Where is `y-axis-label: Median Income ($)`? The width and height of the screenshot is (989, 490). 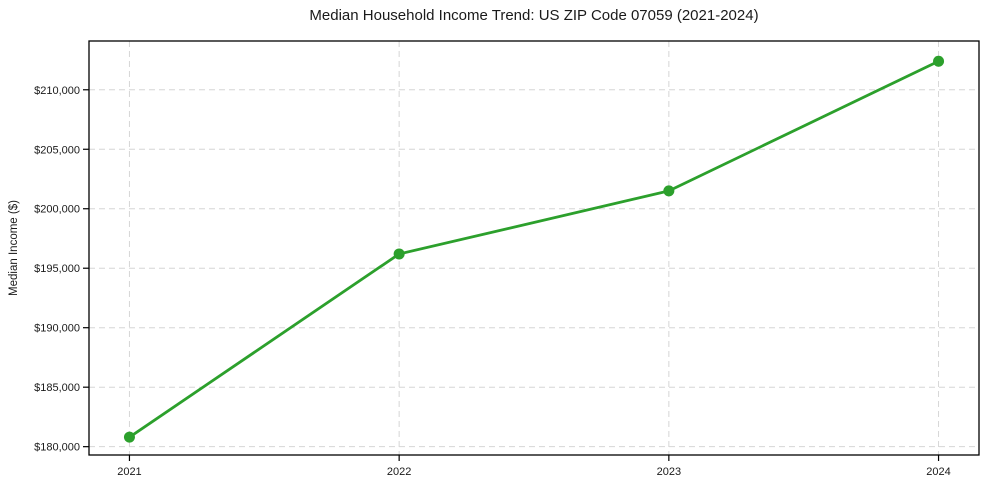 y-axis-label: Median Income ($) is located at coordinates (14, 248).